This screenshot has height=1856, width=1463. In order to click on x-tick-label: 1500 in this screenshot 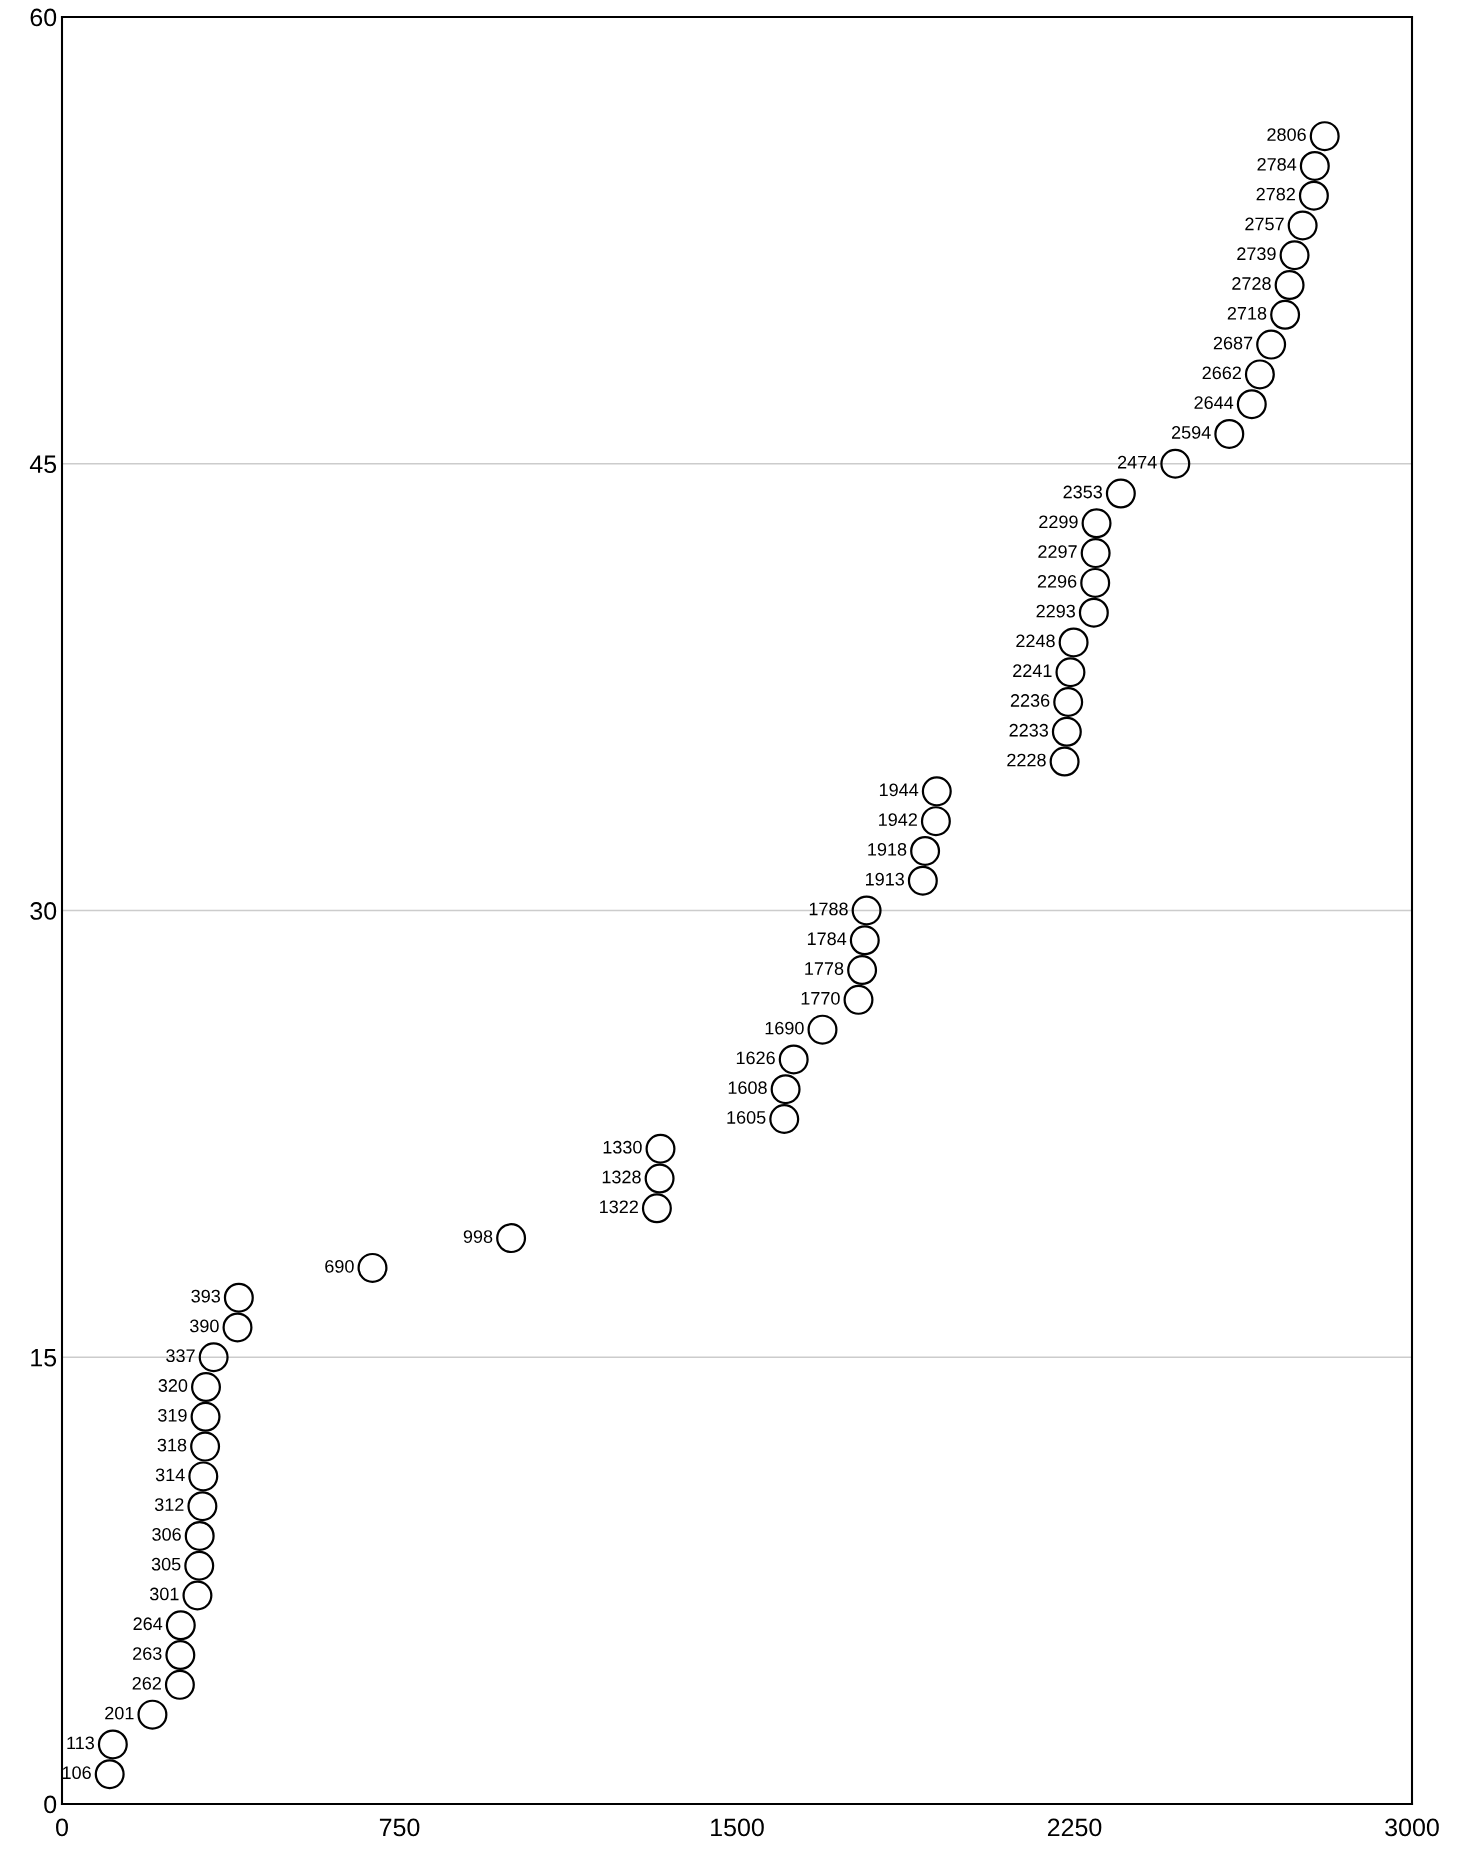, I will do `click(737, 1827)`.